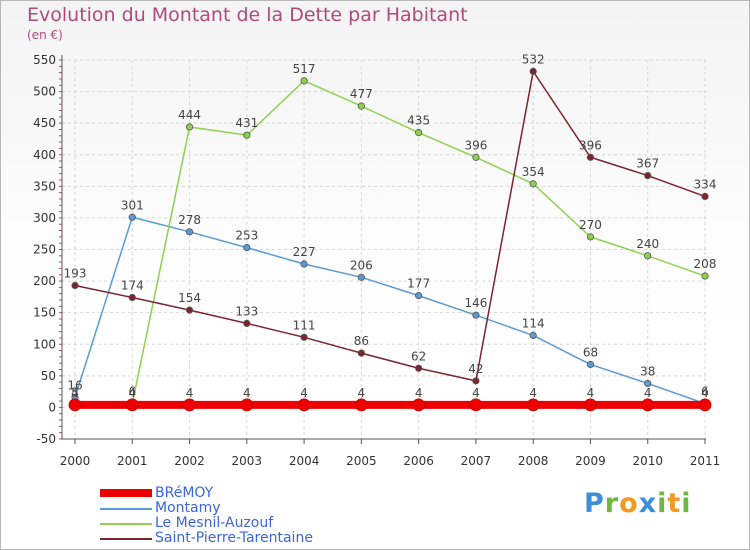  I want to click on proxiti-logo: Proxiti, so click(638, 503).